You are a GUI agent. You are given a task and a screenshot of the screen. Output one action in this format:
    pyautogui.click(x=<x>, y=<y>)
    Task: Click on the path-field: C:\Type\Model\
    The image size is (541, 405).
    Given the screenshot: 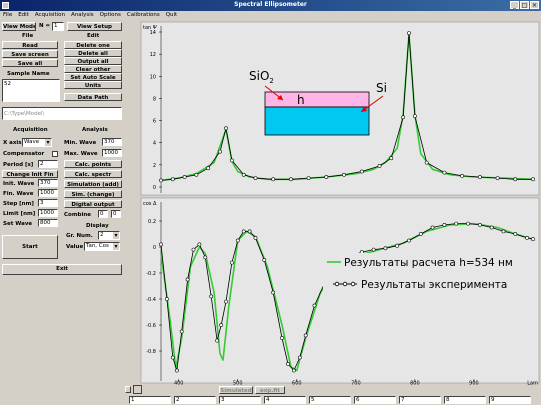 What is the action you would take?
    pyautogui.click(x=62, y=113)
    